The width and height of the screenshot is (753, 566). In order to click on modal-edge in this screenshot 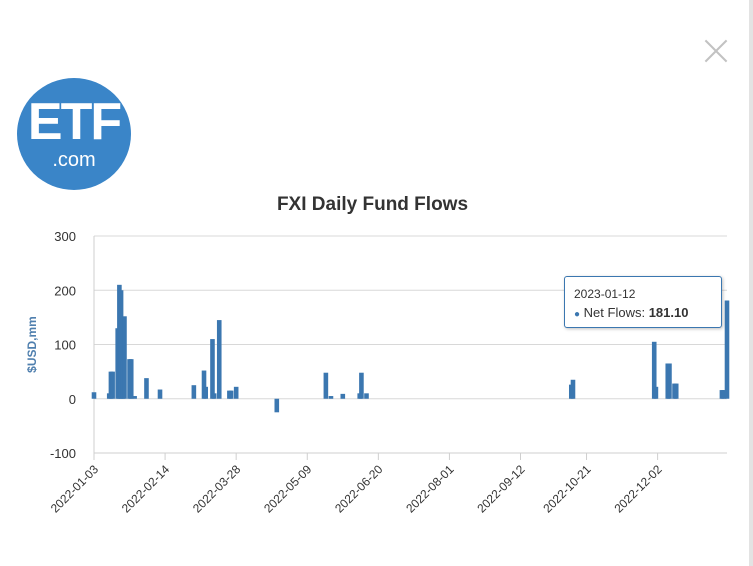, I will do `click(751, 283)`.